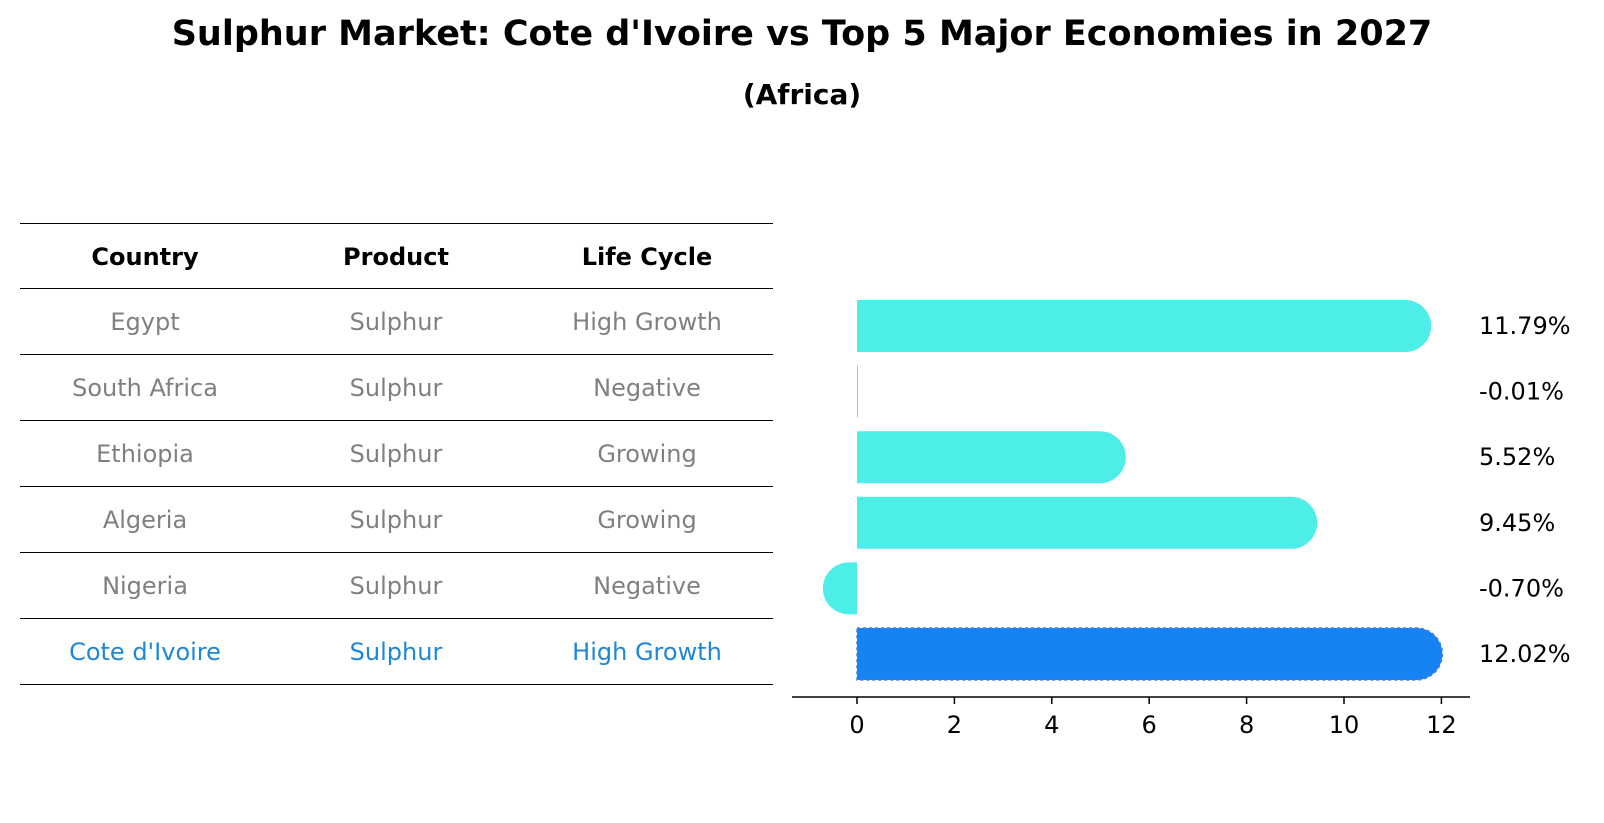 This screenshot has height=823, width=1604. I want to click on header-product: Product, so click(396, 257).